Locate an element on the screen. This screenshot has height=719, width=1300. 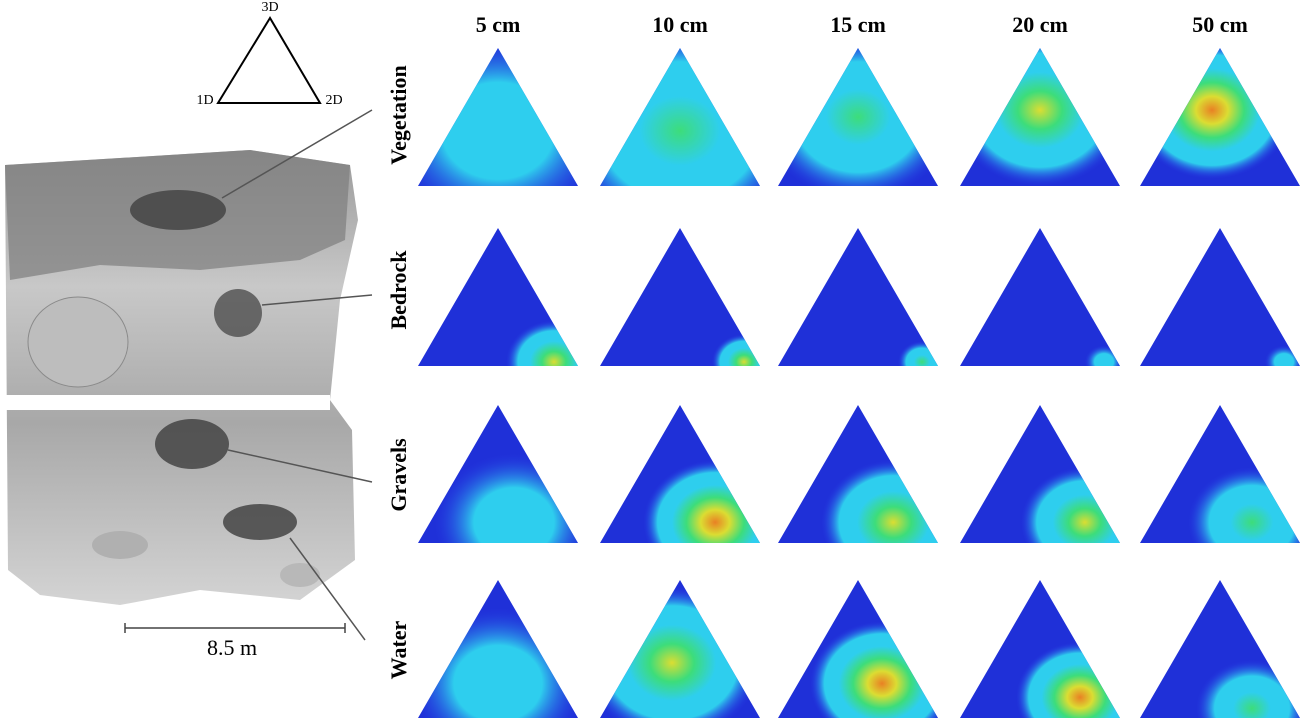
row-label: Bedrock is located at coordinates (398, 290).